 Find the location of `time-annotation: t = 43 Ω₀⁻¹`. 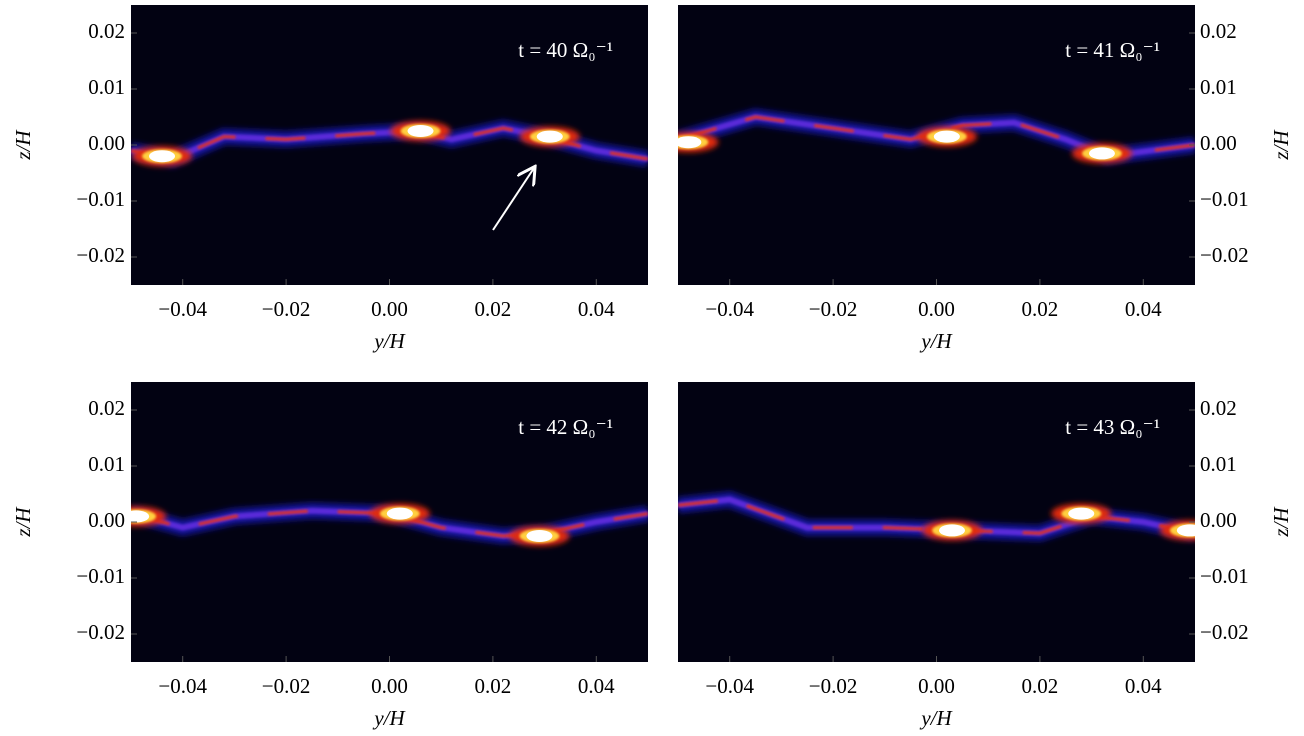

time-annotation: t = 43 Ω₀⁻¹ is located at coordinates (1112, 427).